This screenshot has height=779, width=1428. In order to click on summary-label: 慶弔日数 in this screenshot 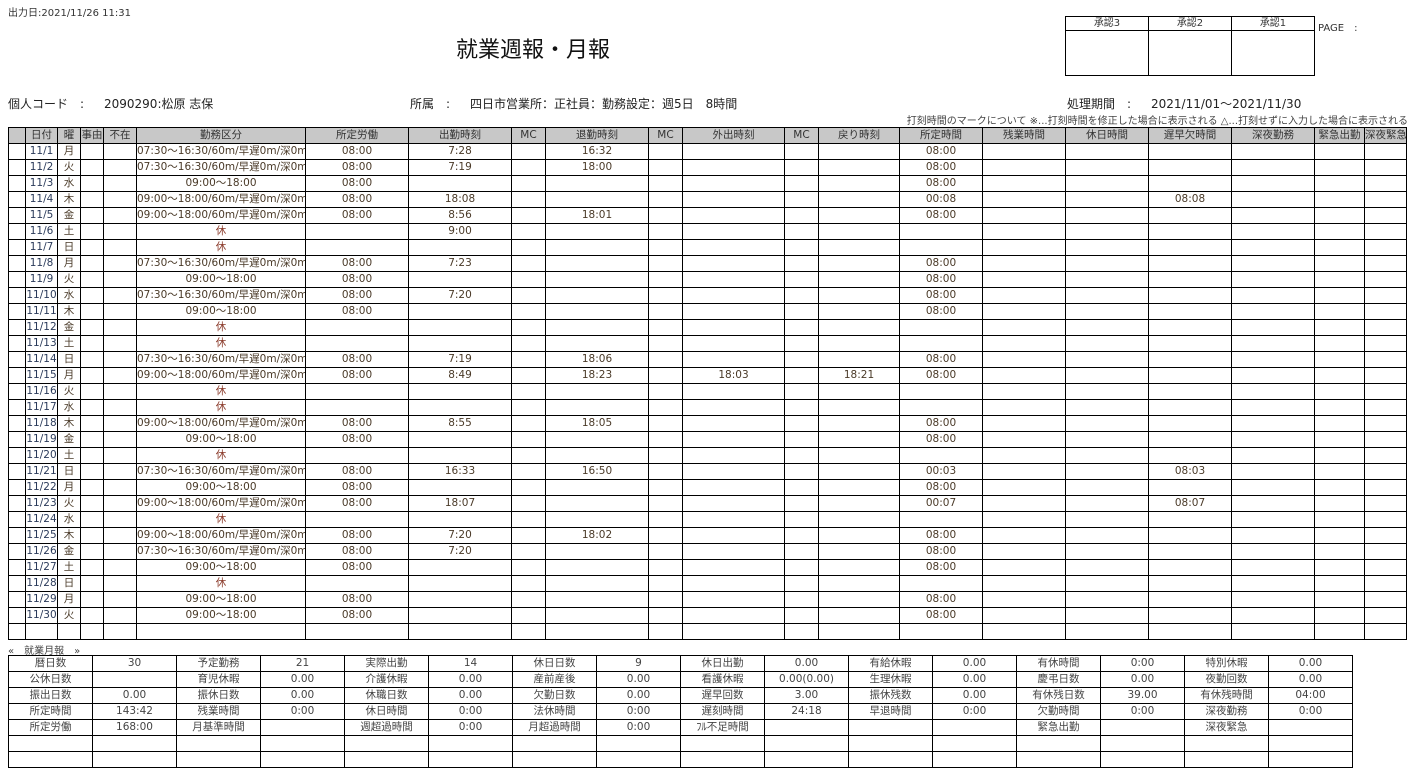, I will do `click(1058, 679)`.